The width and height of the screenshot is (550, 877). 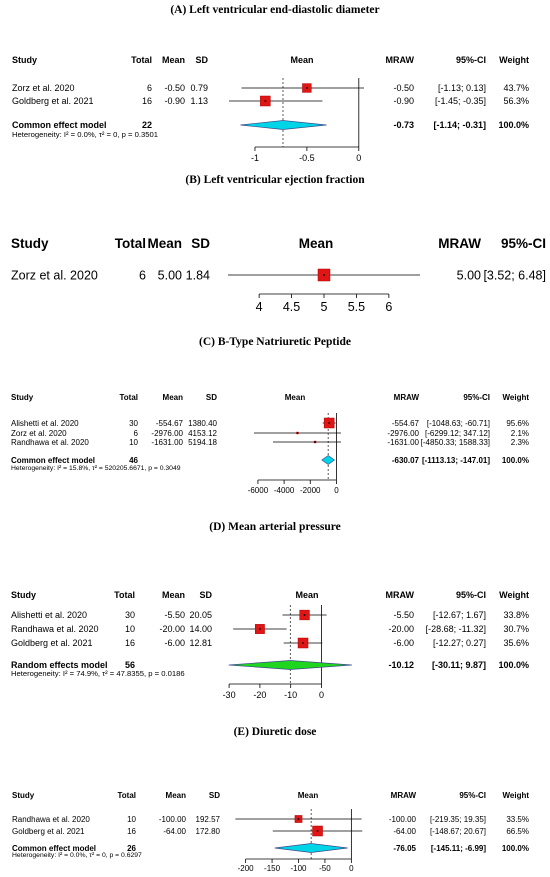 I want to click on x-tick-label: -100, so click(x=298, y=868).